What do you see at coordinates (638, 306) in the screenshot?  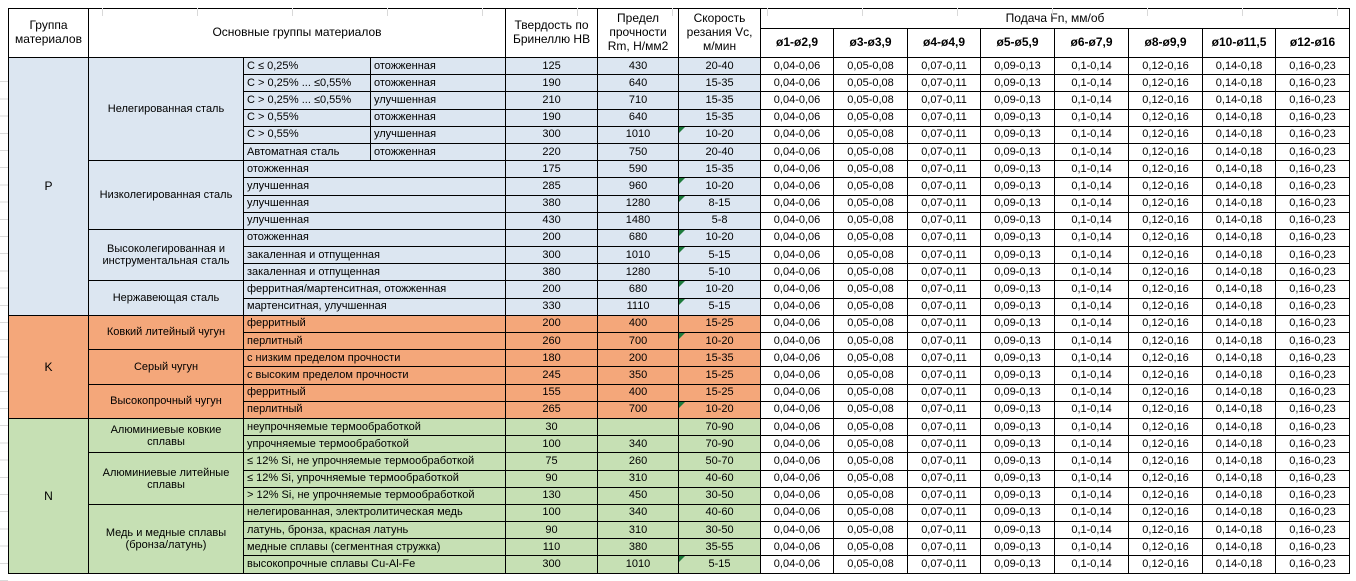 I see `strength-rm-cell: 1110` at bounding box center [638, 306].